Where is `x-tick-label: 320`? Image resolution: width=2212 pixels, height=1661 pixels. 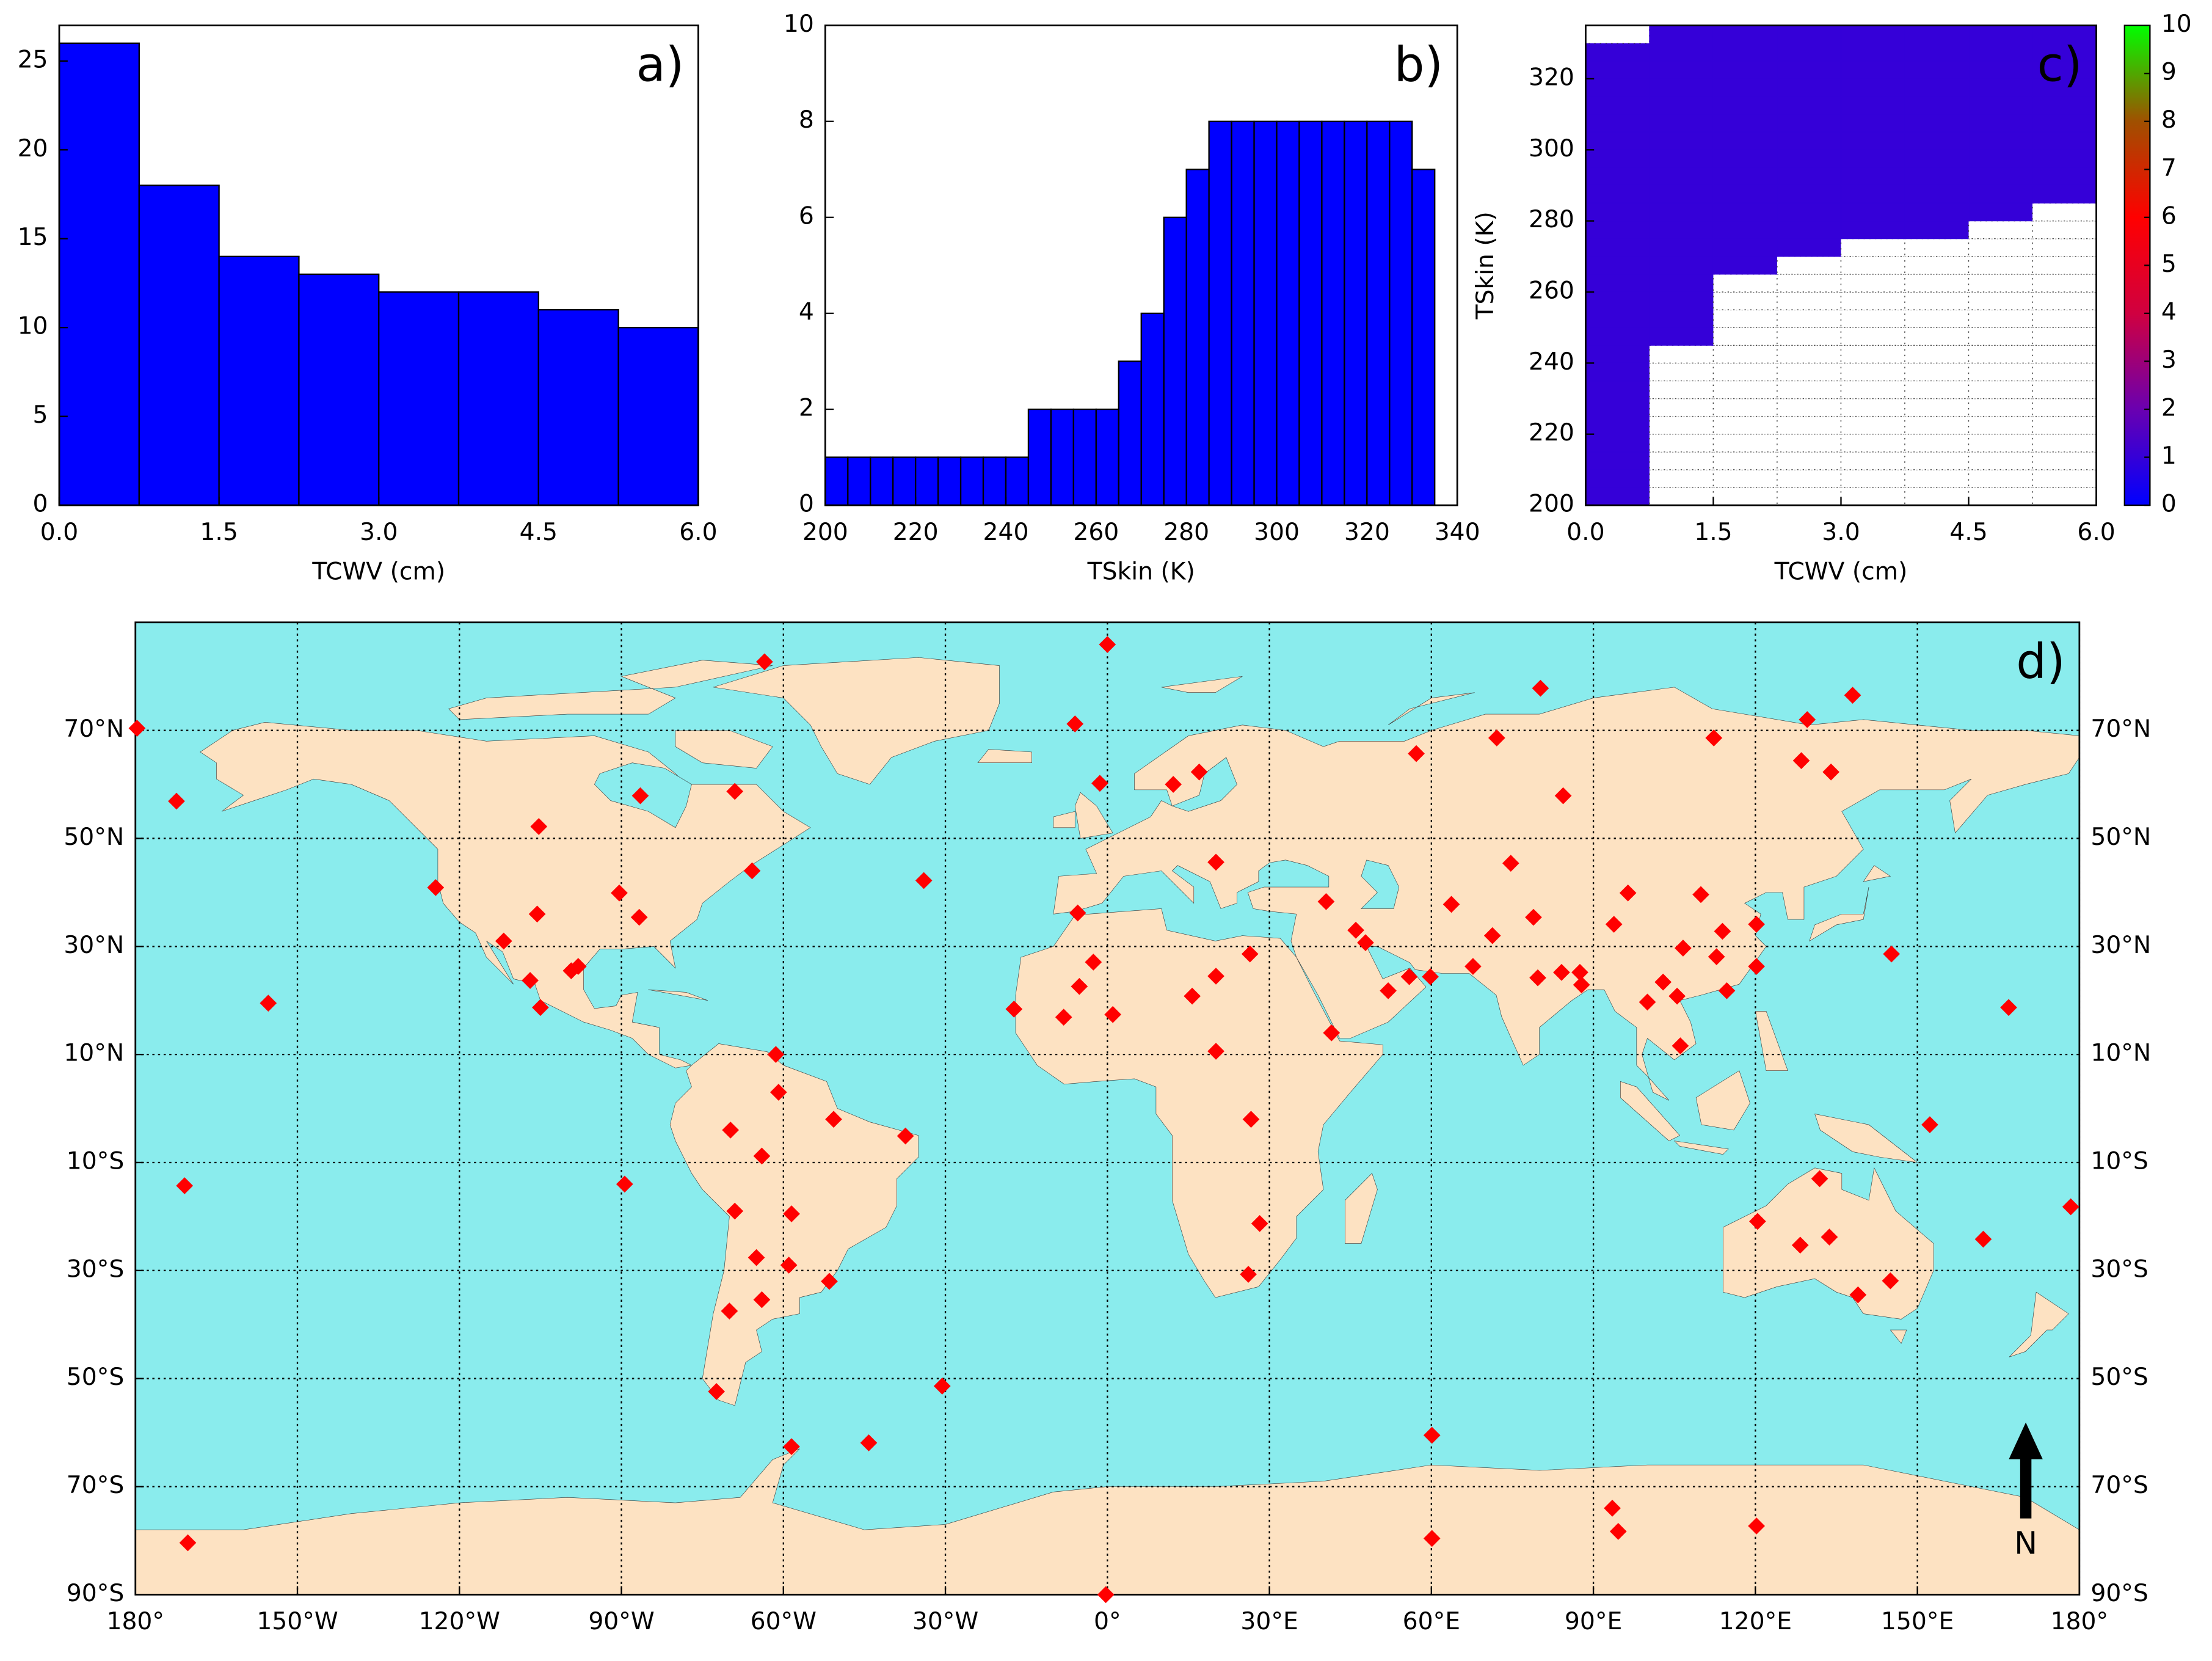
x-tick-label: 320 is located at coordinates (1367, 532).